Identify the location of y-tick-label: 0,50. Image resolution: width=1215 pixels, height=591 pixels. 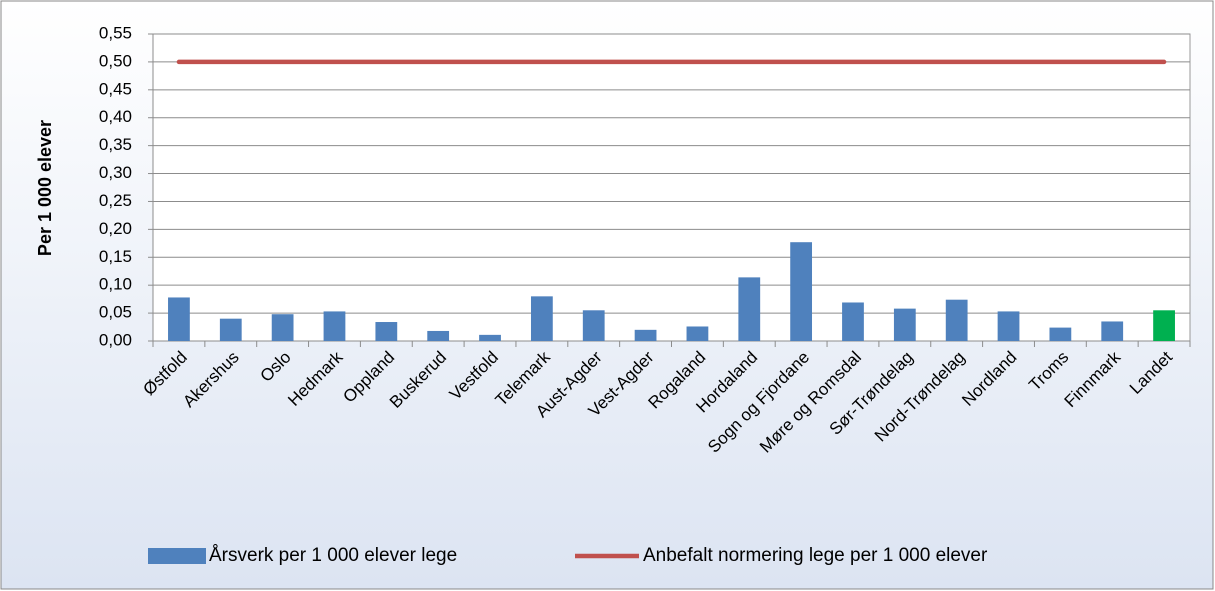
(115, 60).